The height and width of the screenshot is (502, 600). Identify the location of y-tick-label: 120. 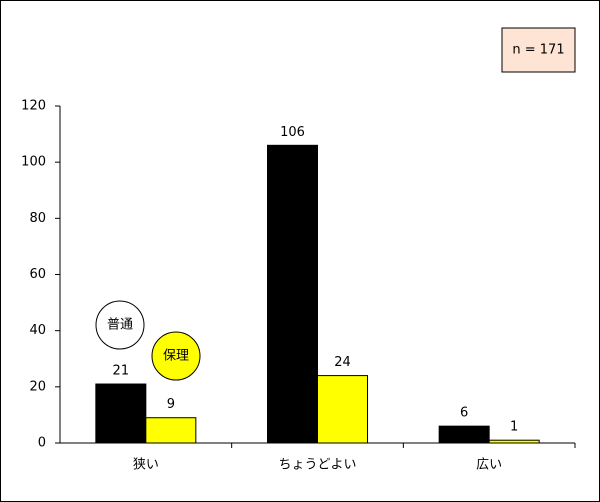
(33, 106).